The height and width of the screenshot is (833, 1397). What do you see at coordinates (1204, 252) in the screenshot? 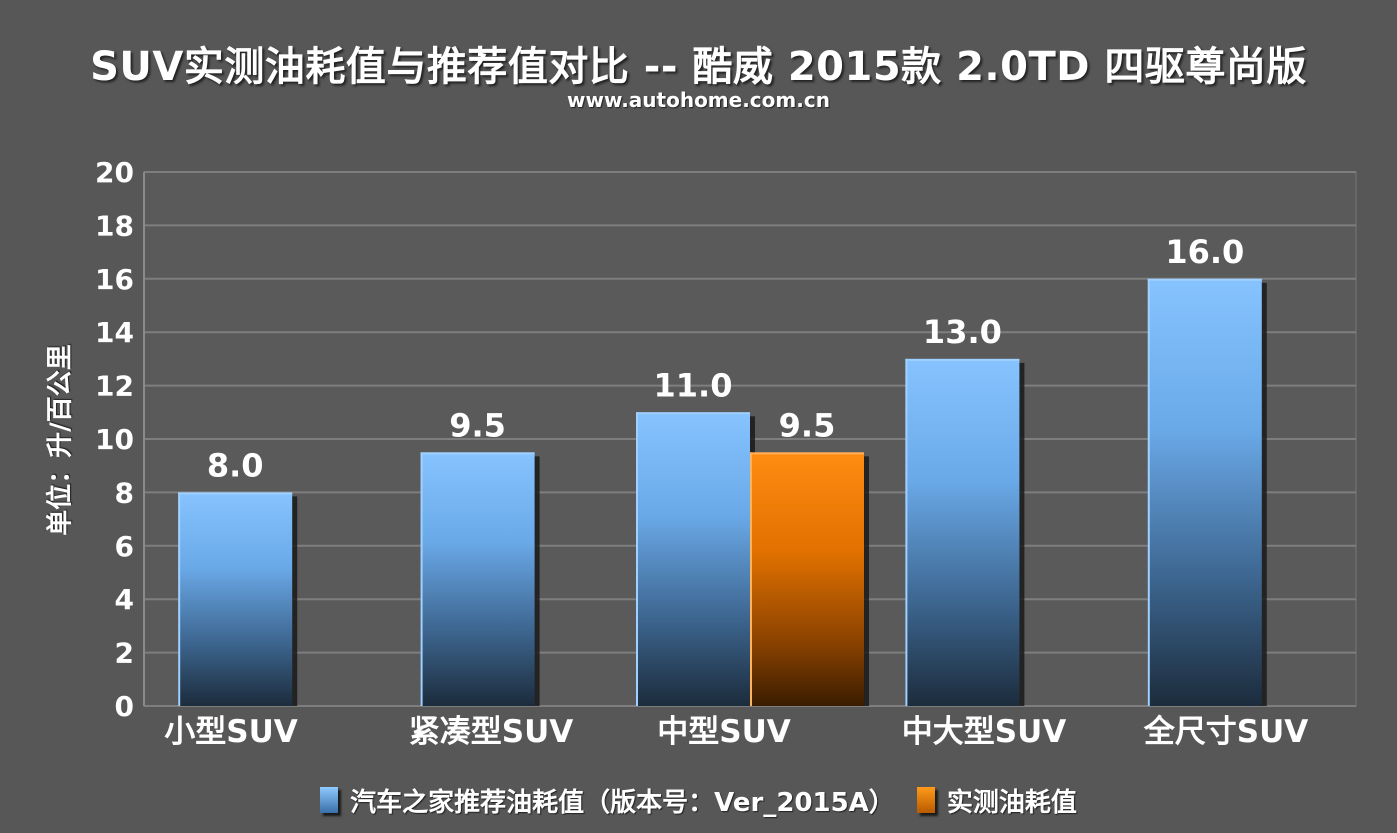
I see `data-label: 16.0` at bounding box center [1204, 252].